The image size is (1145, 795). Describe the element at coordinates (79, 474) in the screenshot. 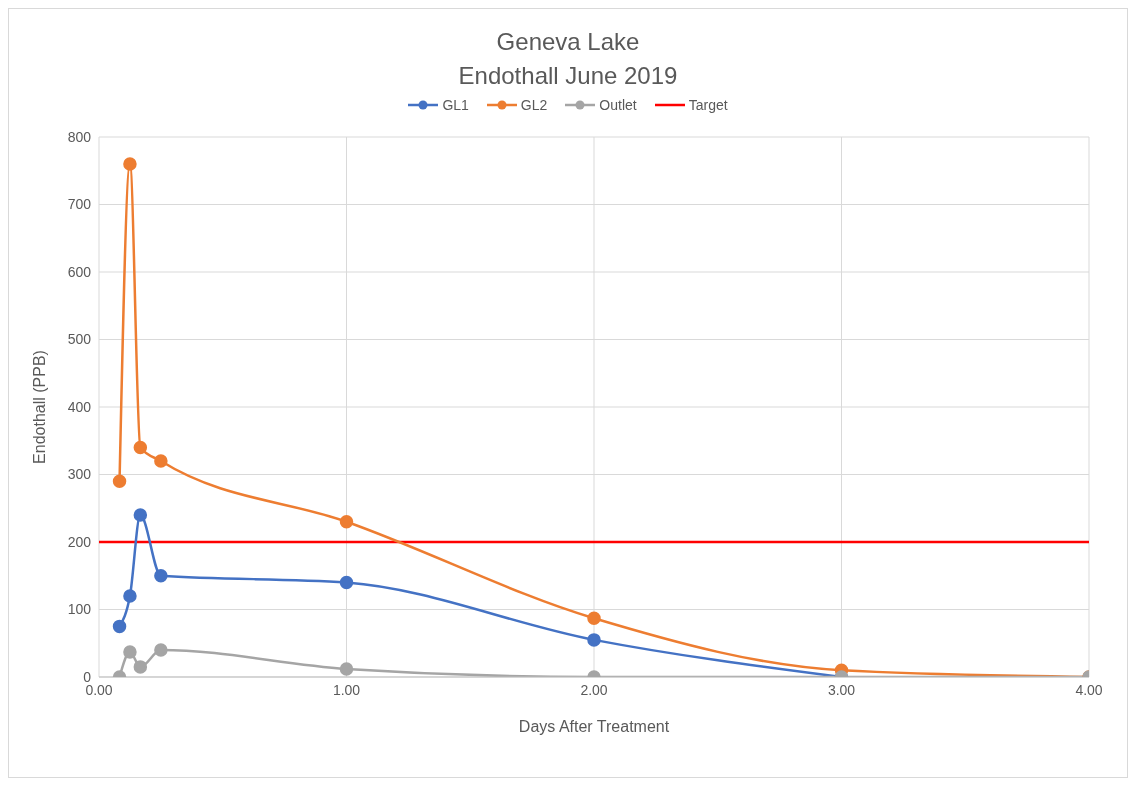

I see `y-tick-label: 300` at that location.